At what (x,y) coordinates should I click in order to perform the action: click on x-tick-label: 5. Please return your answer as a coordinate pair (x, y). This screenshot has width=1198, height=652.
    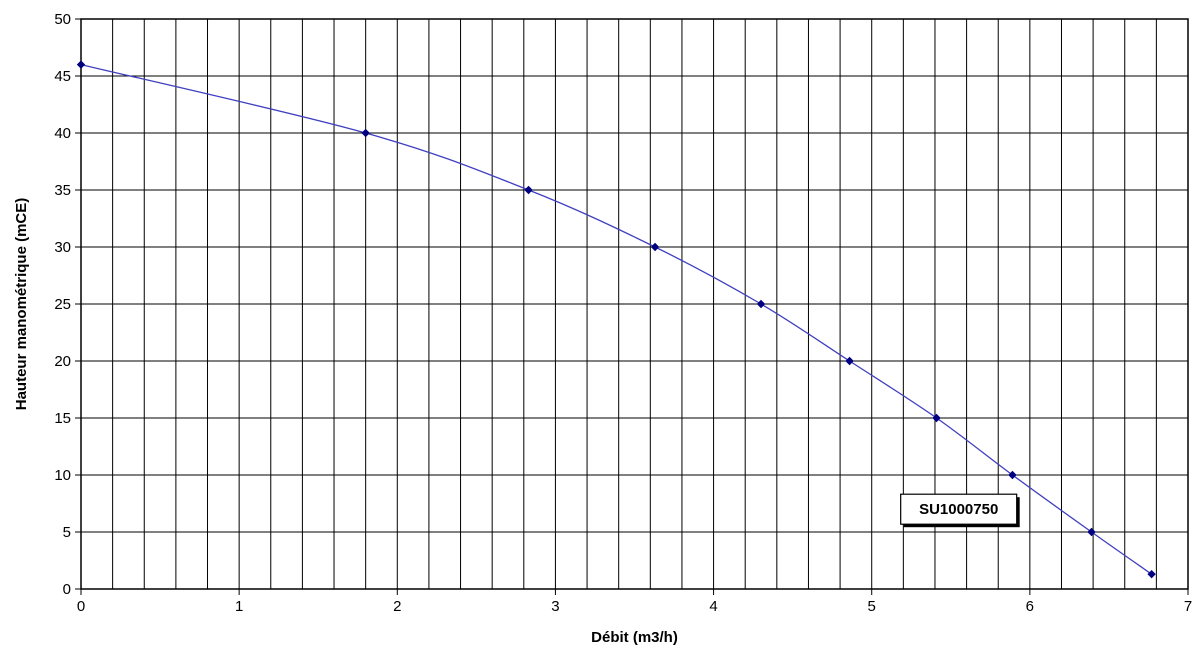
    Looking at the image, I should click on (872, 606).